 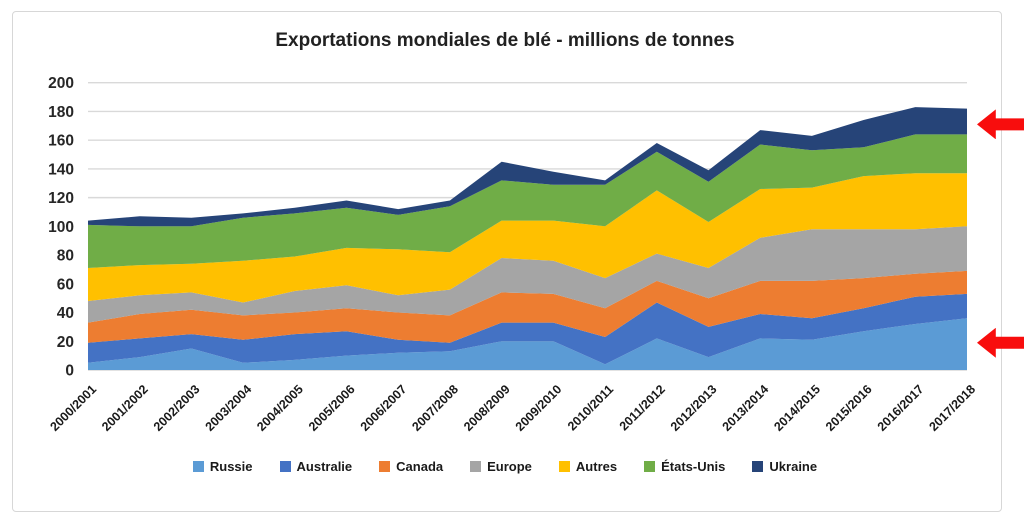 What do you see at coordinates (596, 466) in the screenshot?
I see `legend-label: Autres` at bounding box center [596, 466].